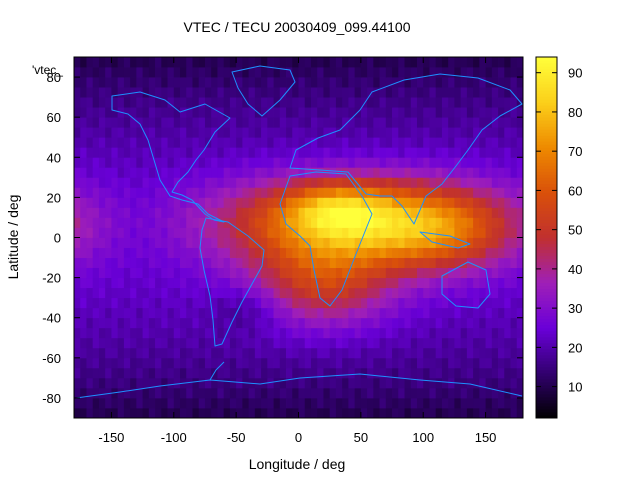 The height and width of the screenshot is (480, 640). I want to click on coastline-africa, so click(326, 239).